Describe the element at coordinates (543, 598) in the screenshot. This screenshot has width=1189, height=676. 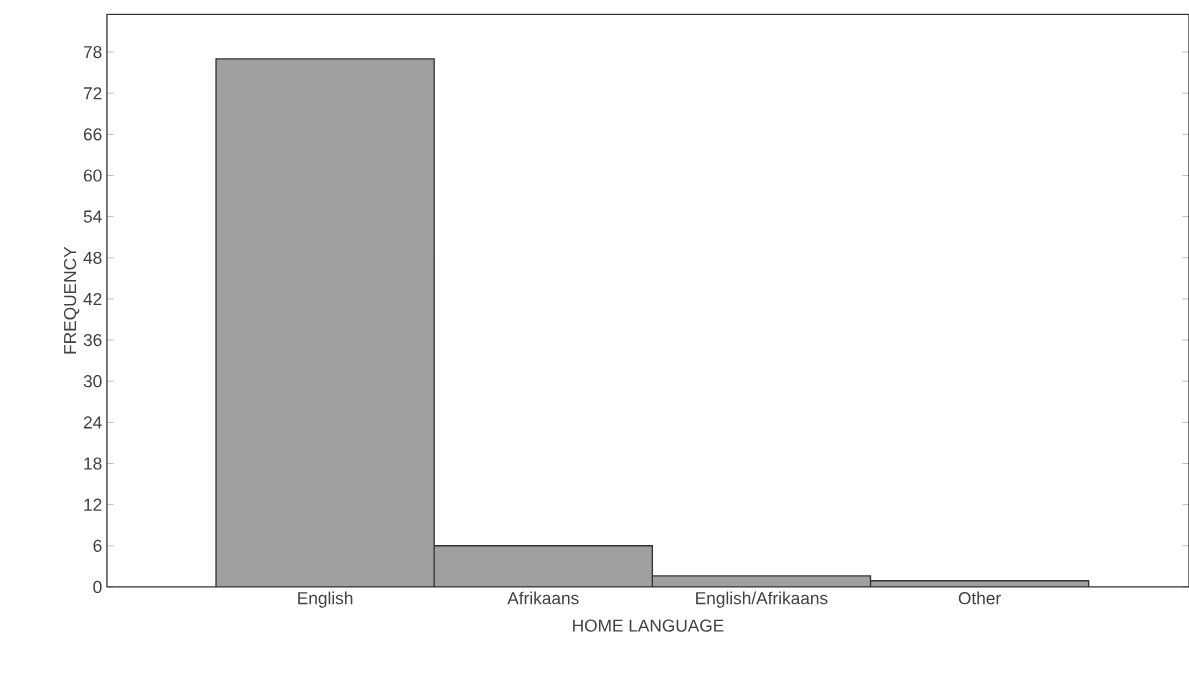
I see `x-tick-label: Afrikaans` at that location.